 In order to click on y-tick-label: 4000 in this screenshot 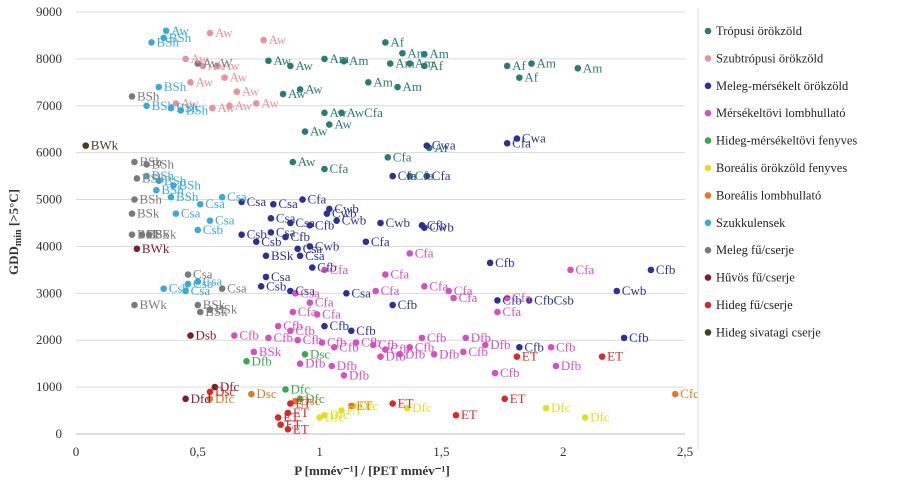, I will do `click(49, 245)`.